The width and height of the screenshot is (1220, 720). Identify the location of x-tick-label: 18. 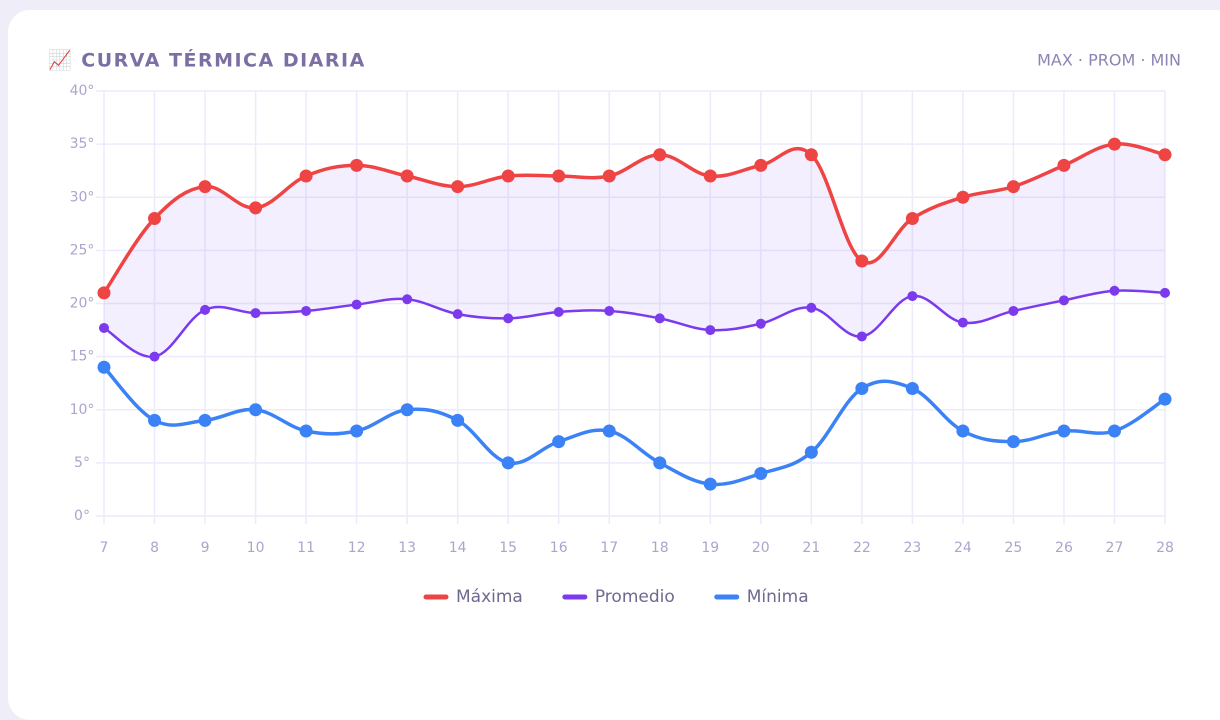
(660, 548).